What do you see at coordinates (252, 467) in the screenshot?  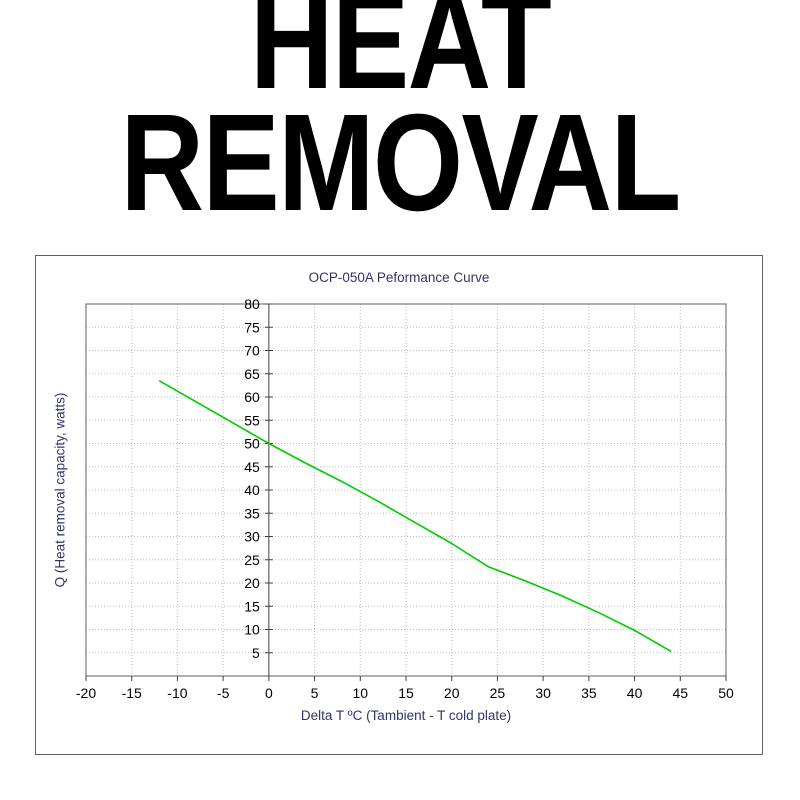 I see `y-tick-label: 45` at bounding box center [252, 467].